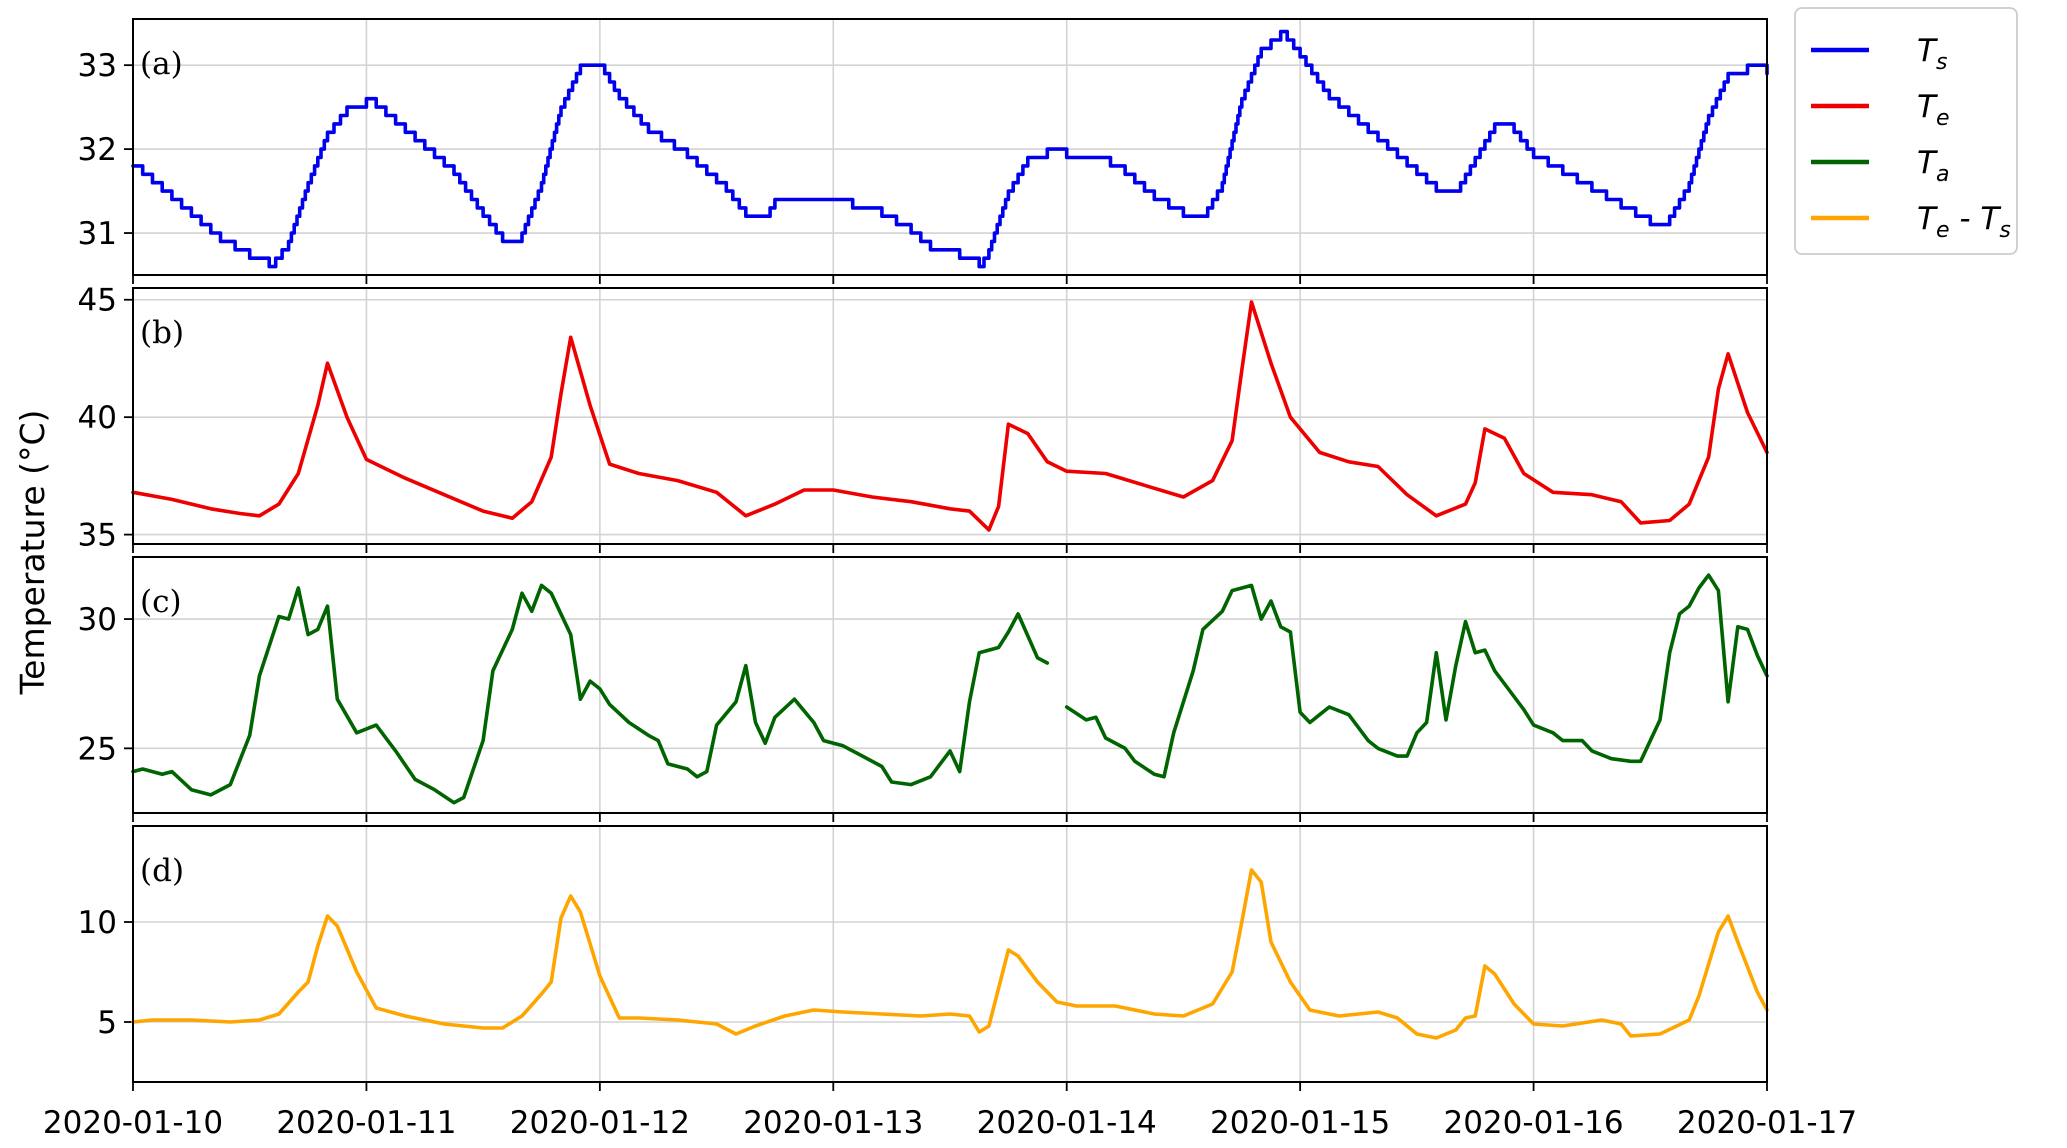 The height and width of the screenshot is (1148, 2067). Describe the element at coordinates (97, 301) in the screenshot. I see `y-tick-label: 45` at that location.